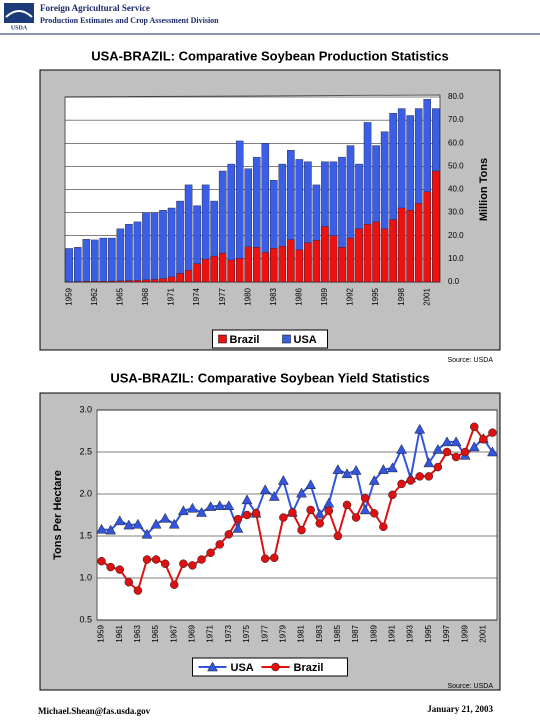 The height and width of the screenshot is (725, 540). I want to click on y-tick-label: 20.0, so click(456, 235).